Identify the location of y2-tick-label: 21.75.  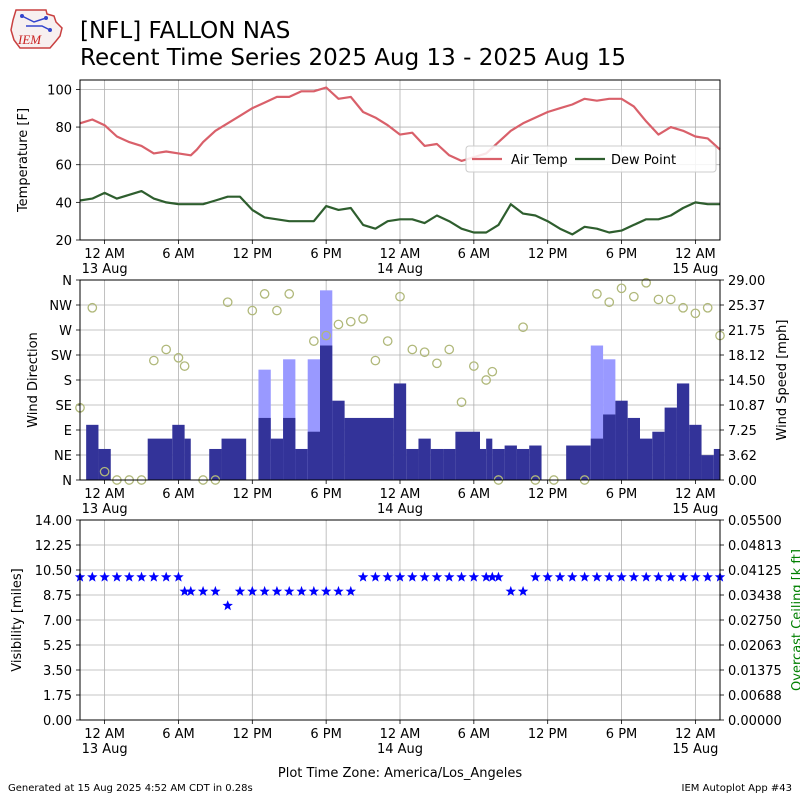
(746, 331).